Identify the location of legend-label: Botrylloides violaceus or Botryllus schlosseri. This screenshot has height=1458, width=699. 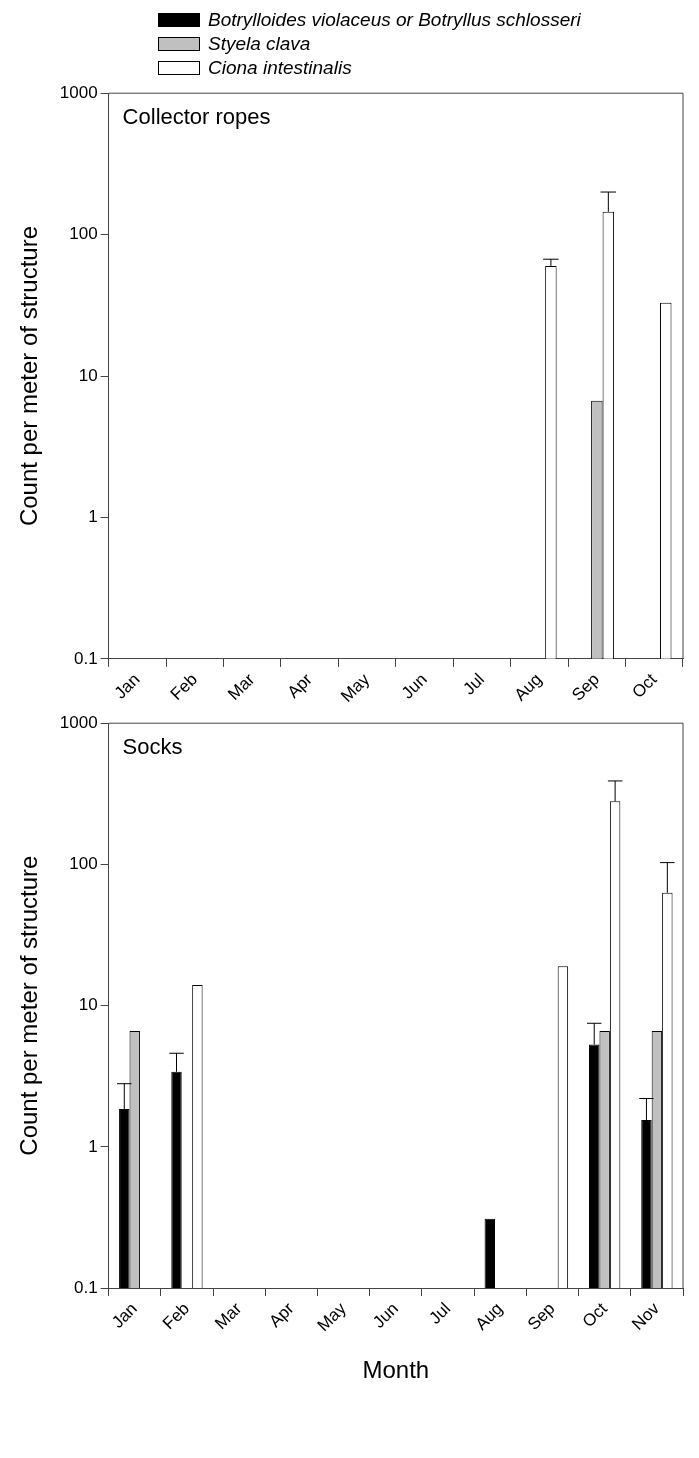
(394, 20).